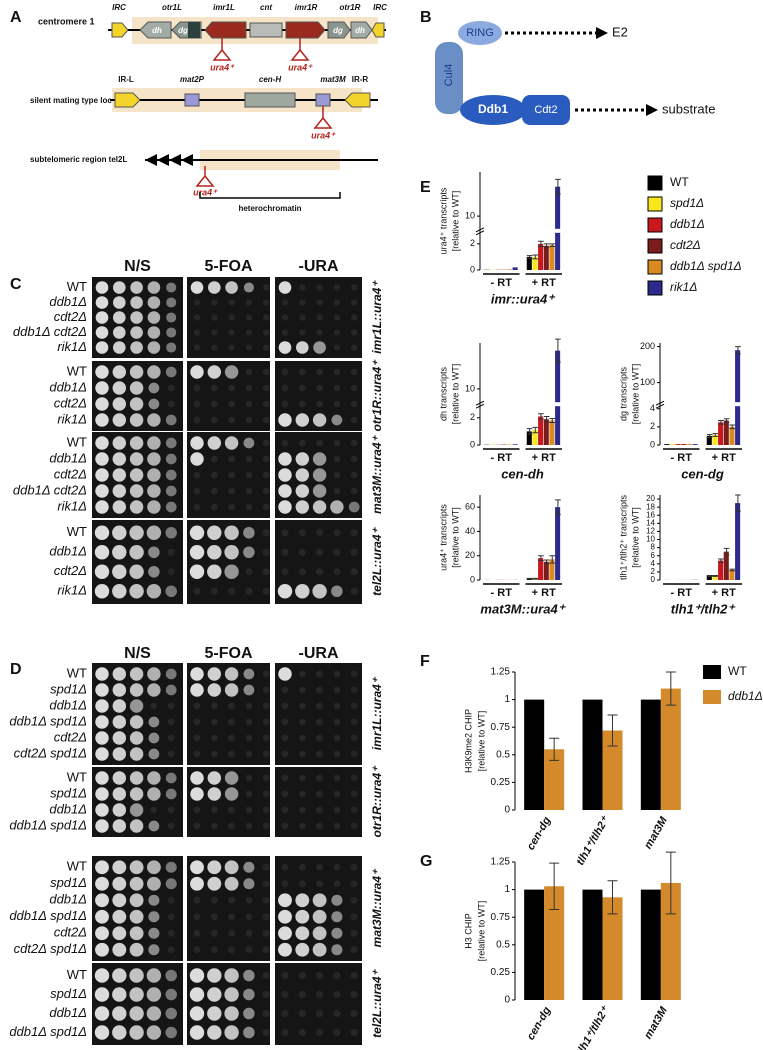  Describe the element at coordinates (493, 110) in the screenshot. I see `ddb1` at that location.